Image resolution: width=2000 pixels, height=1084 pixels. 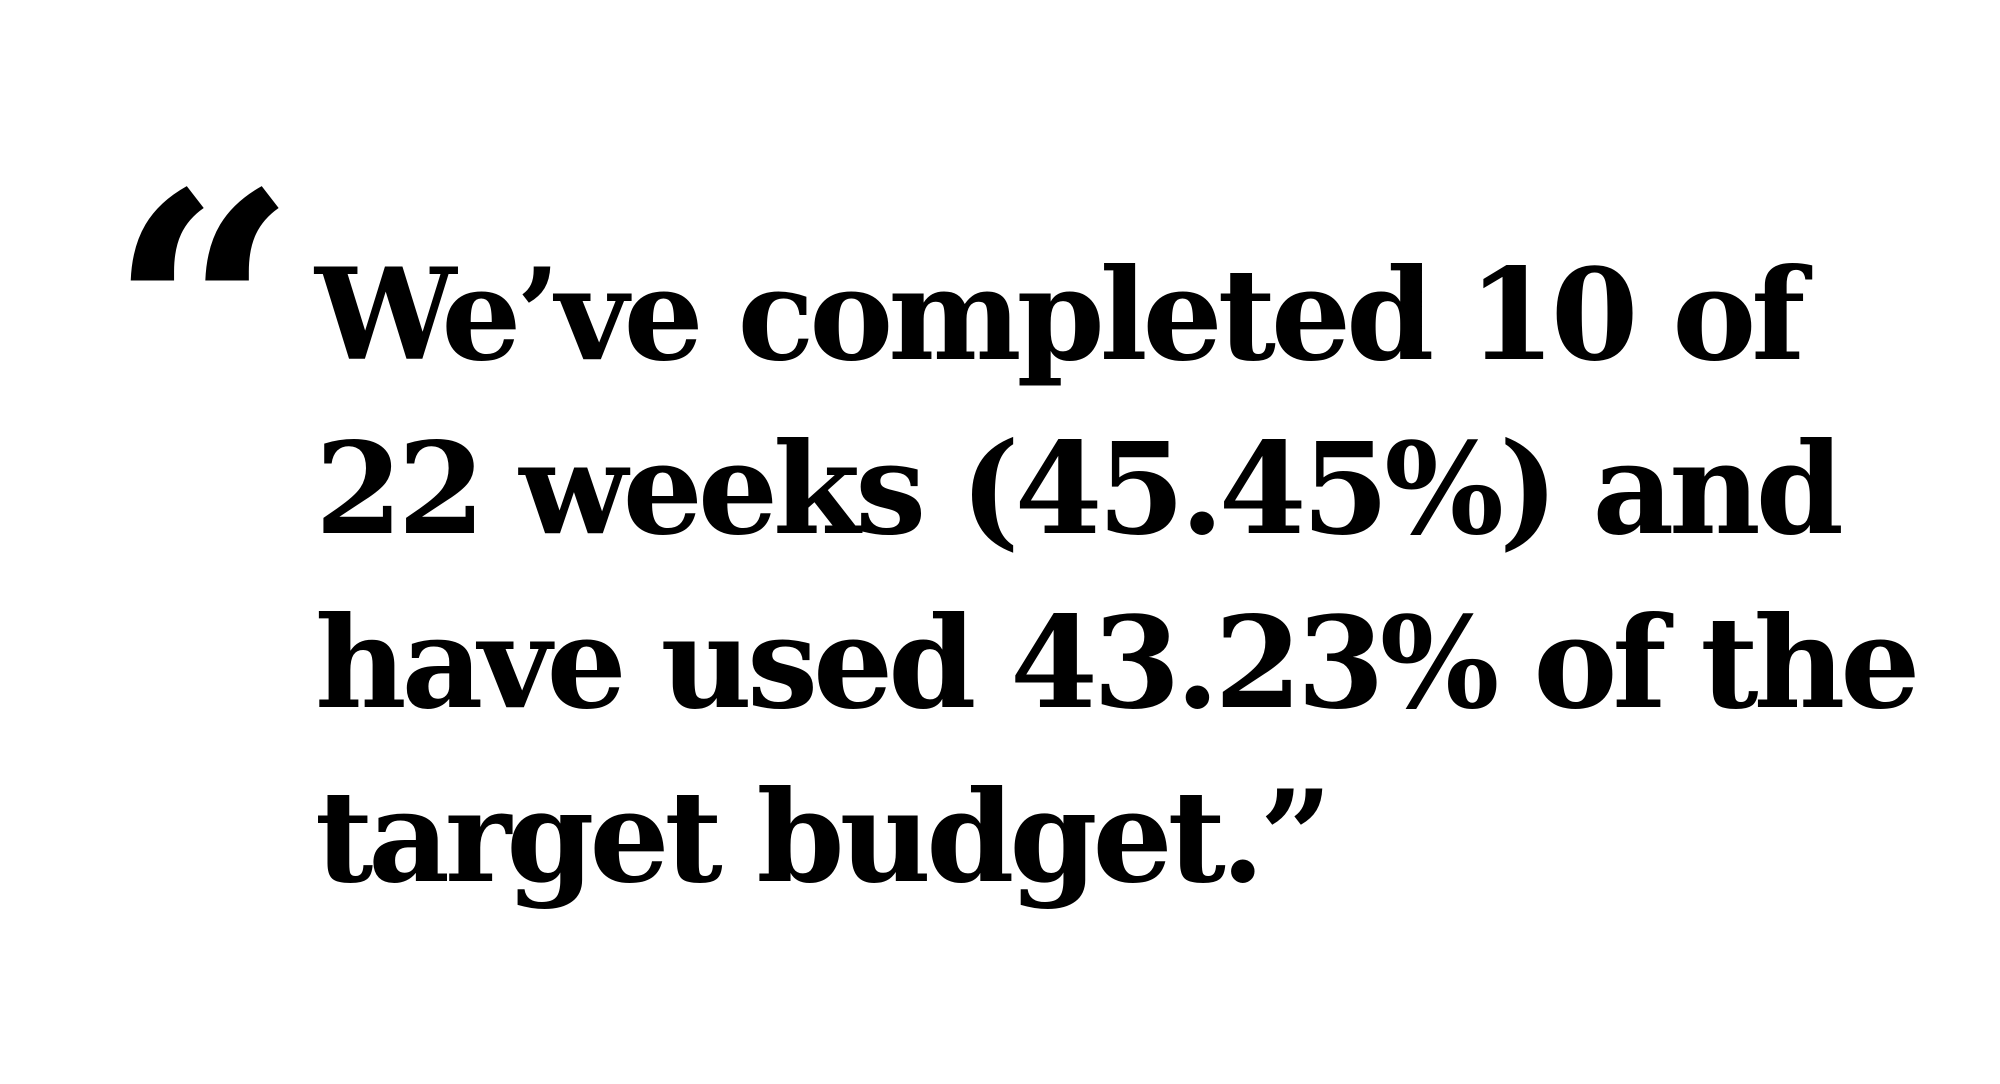 I want to click on open-quote-mark-icon: “, so click(x=203, y=315).